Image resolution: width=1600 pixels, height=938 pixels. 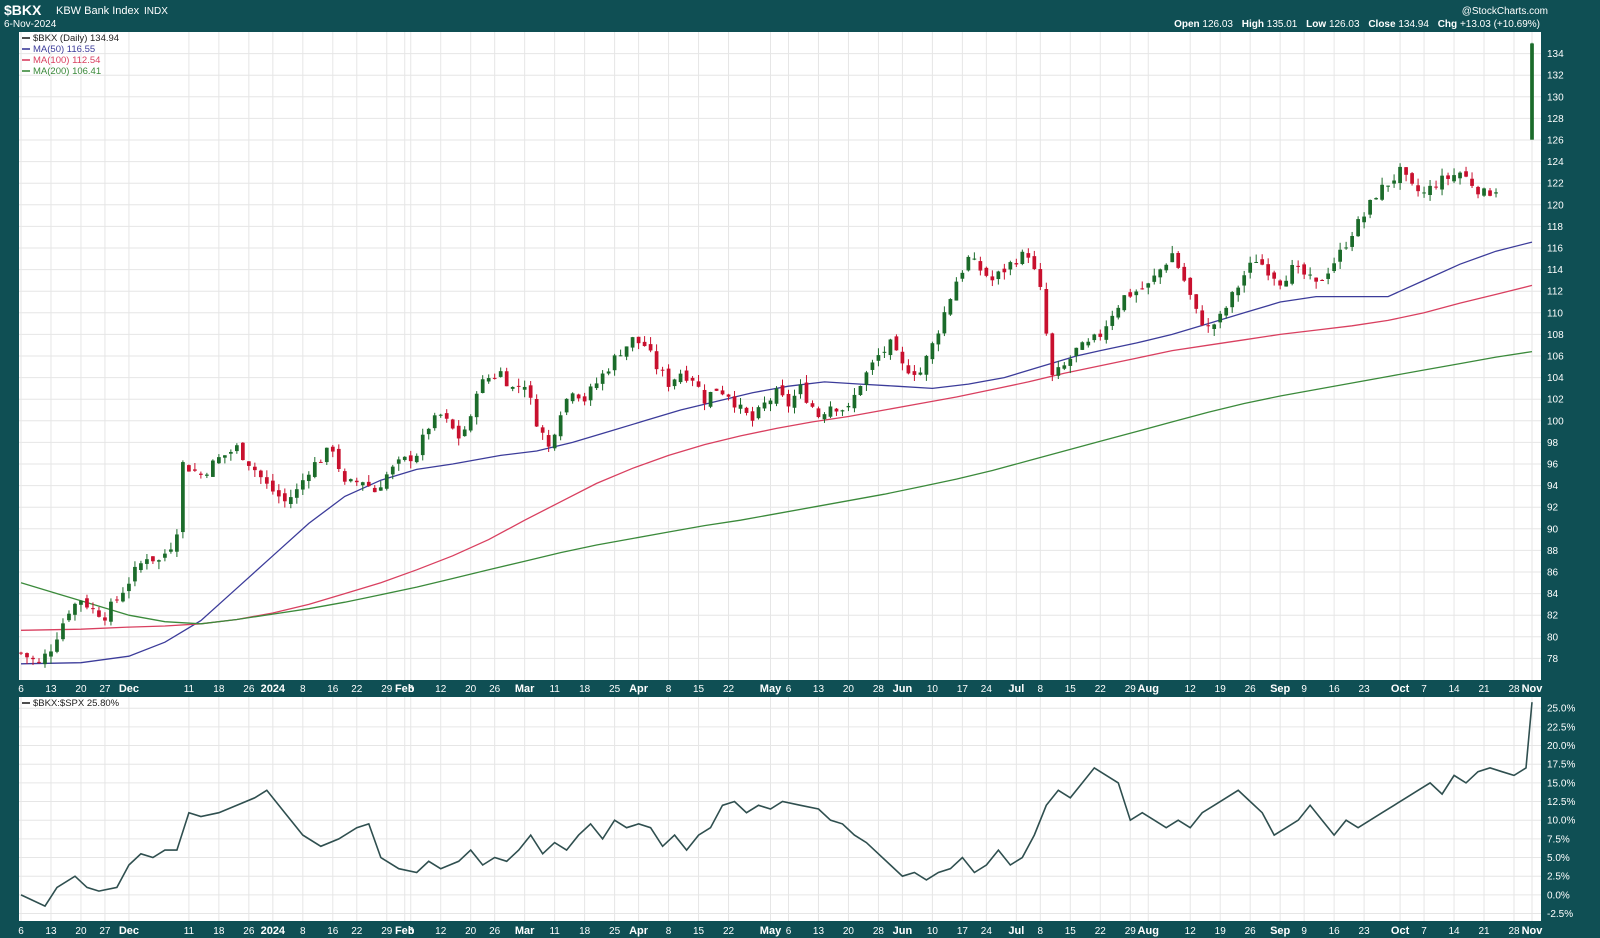 I want to click on date-tick-label: 27, so click(x=105, y=689).